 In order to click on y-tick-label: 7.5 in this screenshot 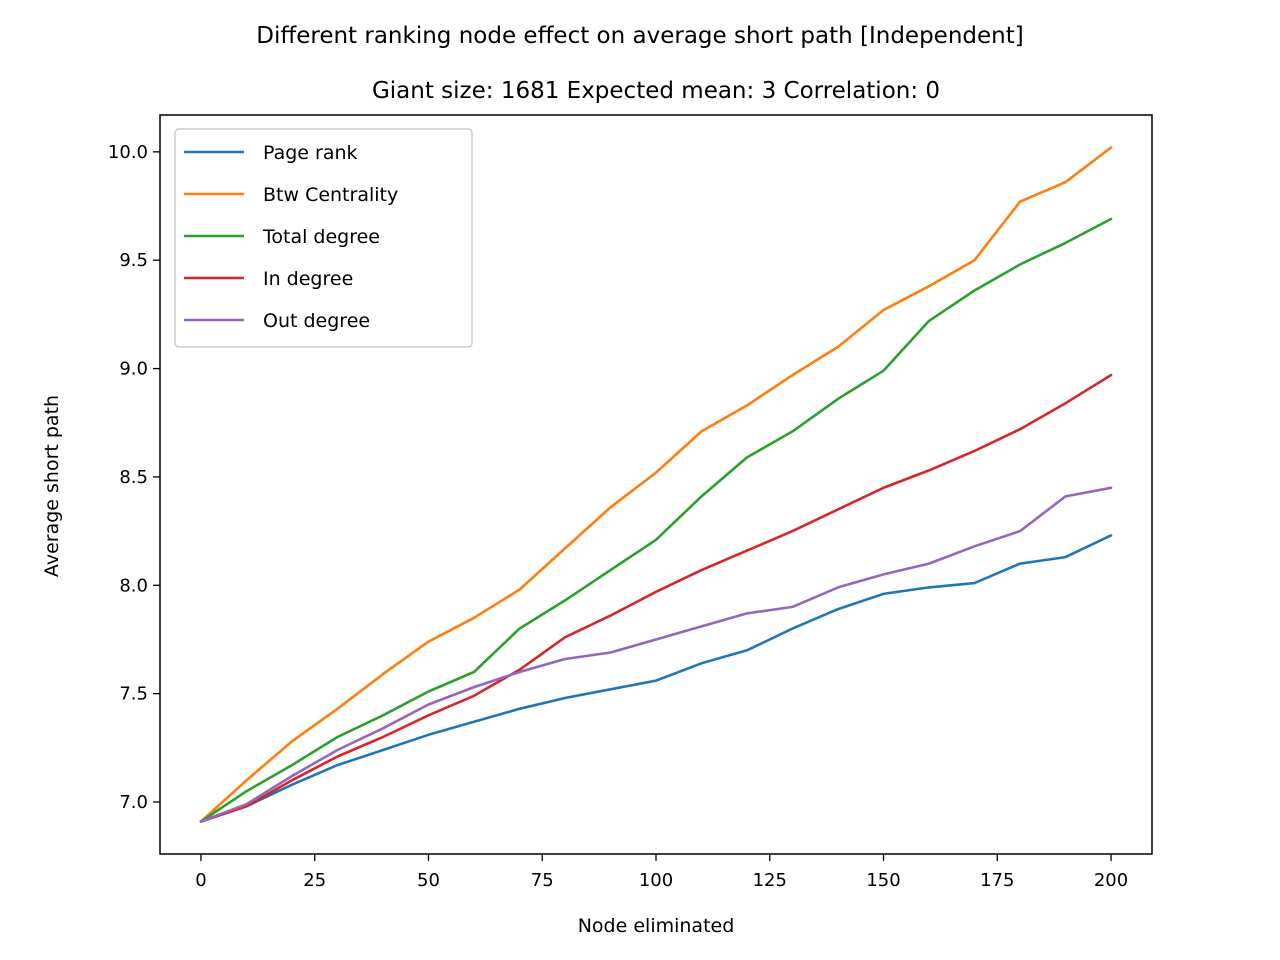, I will do `click(133, 694)`.